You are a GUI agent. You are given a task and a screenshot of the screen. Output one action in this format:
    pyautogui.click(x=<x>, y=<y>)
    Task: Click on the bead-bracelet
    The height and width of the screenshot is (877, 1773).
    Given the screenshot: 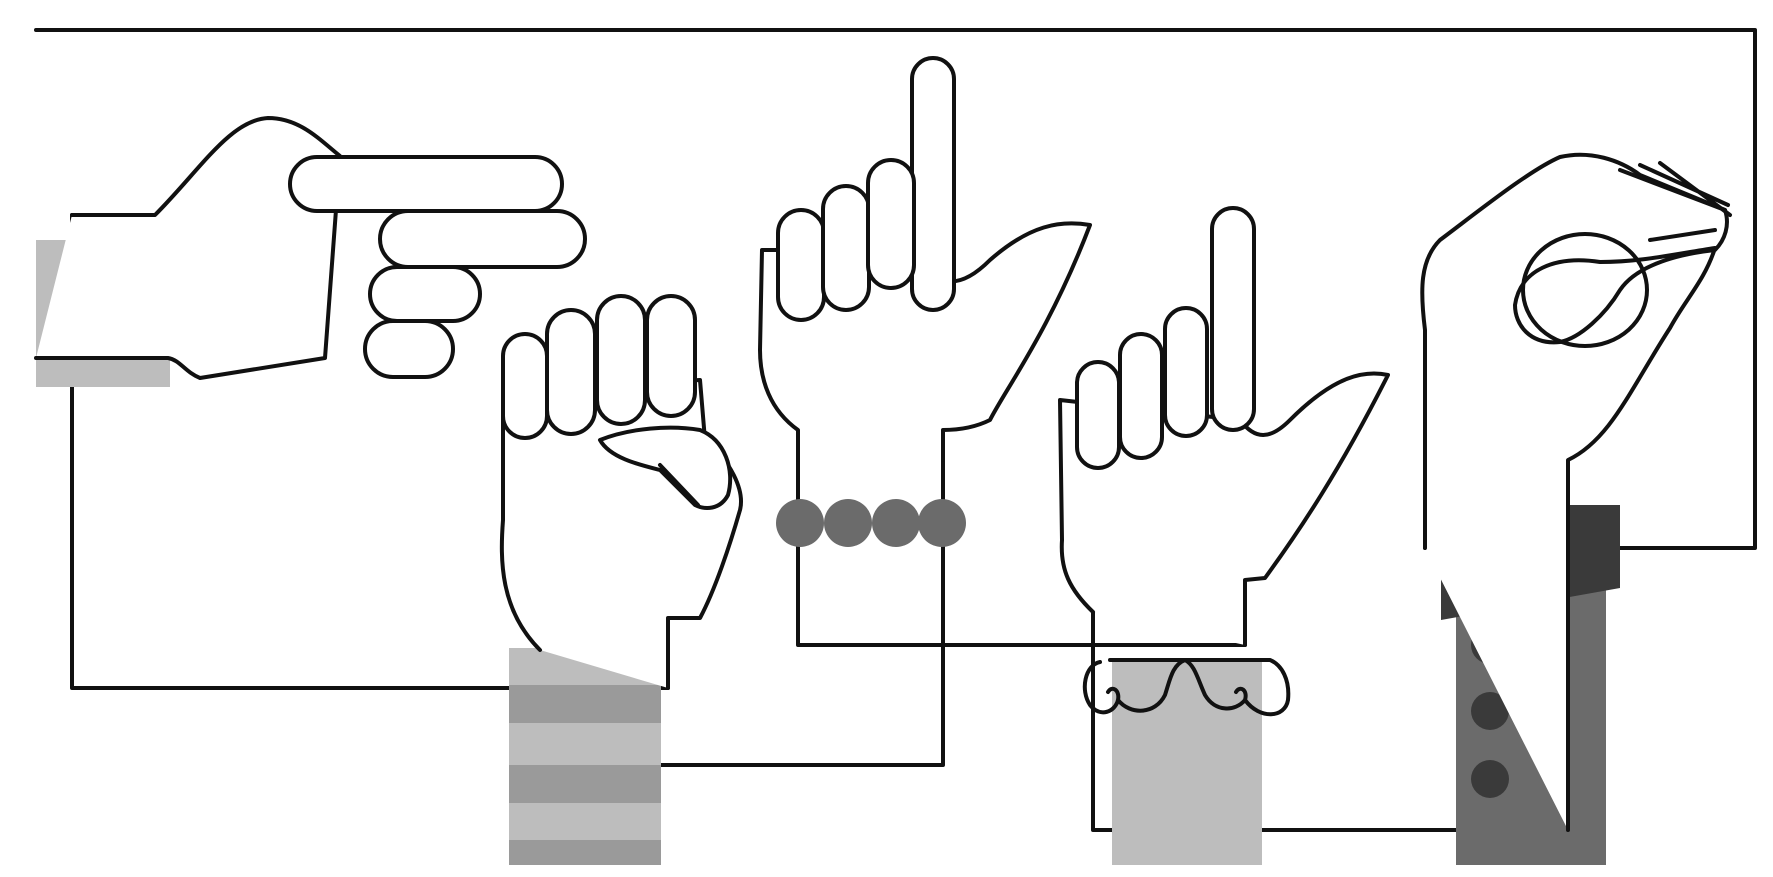 What is the action you would take?
    pyautogui.click(x=871, y=523)
    